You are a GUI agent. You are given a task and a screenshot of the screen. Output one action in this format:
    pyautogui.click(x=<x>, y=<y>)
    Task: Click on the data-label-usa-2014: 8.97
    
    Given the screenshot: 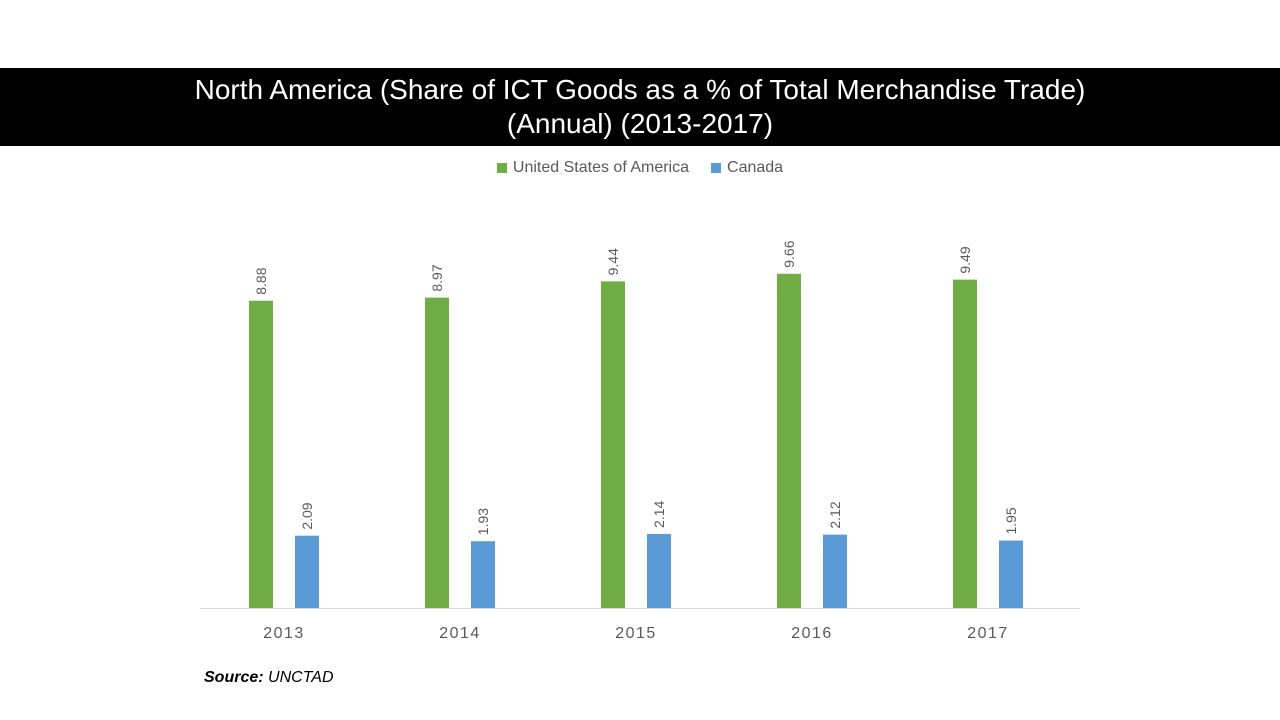 What is the action you would take?
    pyautogui.click(x=437, y=277)
    